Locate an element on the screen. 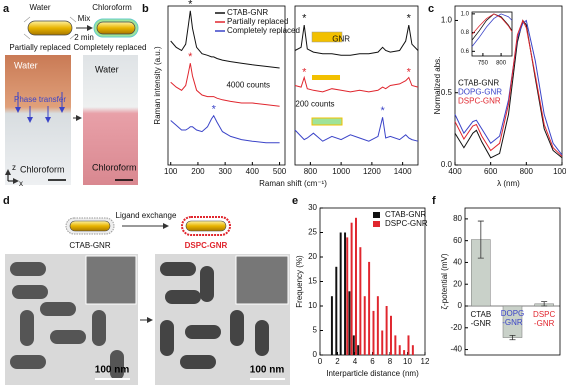 The height and width of the screenshot is (385, 566). label: 2 min is located at coordinates (84, 37).